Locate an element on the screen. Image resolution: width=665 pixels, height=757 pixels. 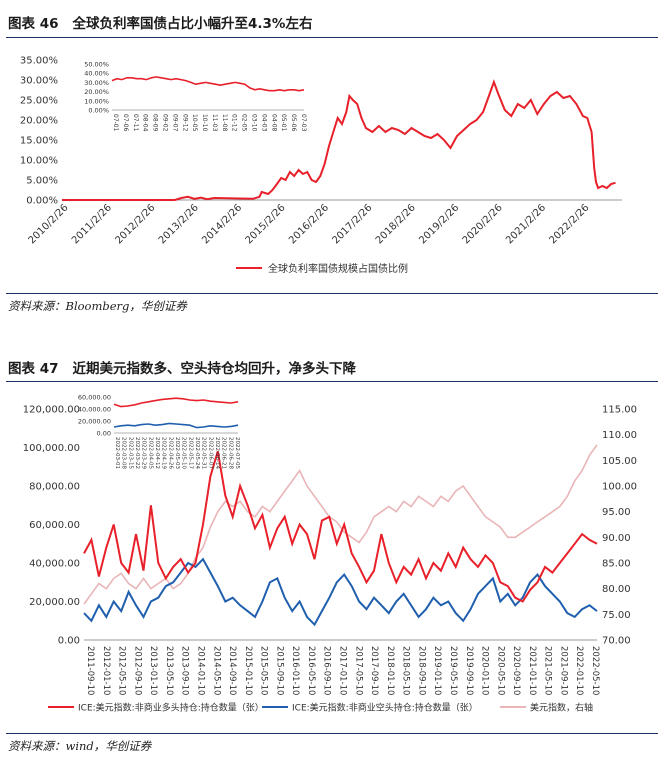
x-tick-label: 2021-09-10 is located at coordinates (563, 670).